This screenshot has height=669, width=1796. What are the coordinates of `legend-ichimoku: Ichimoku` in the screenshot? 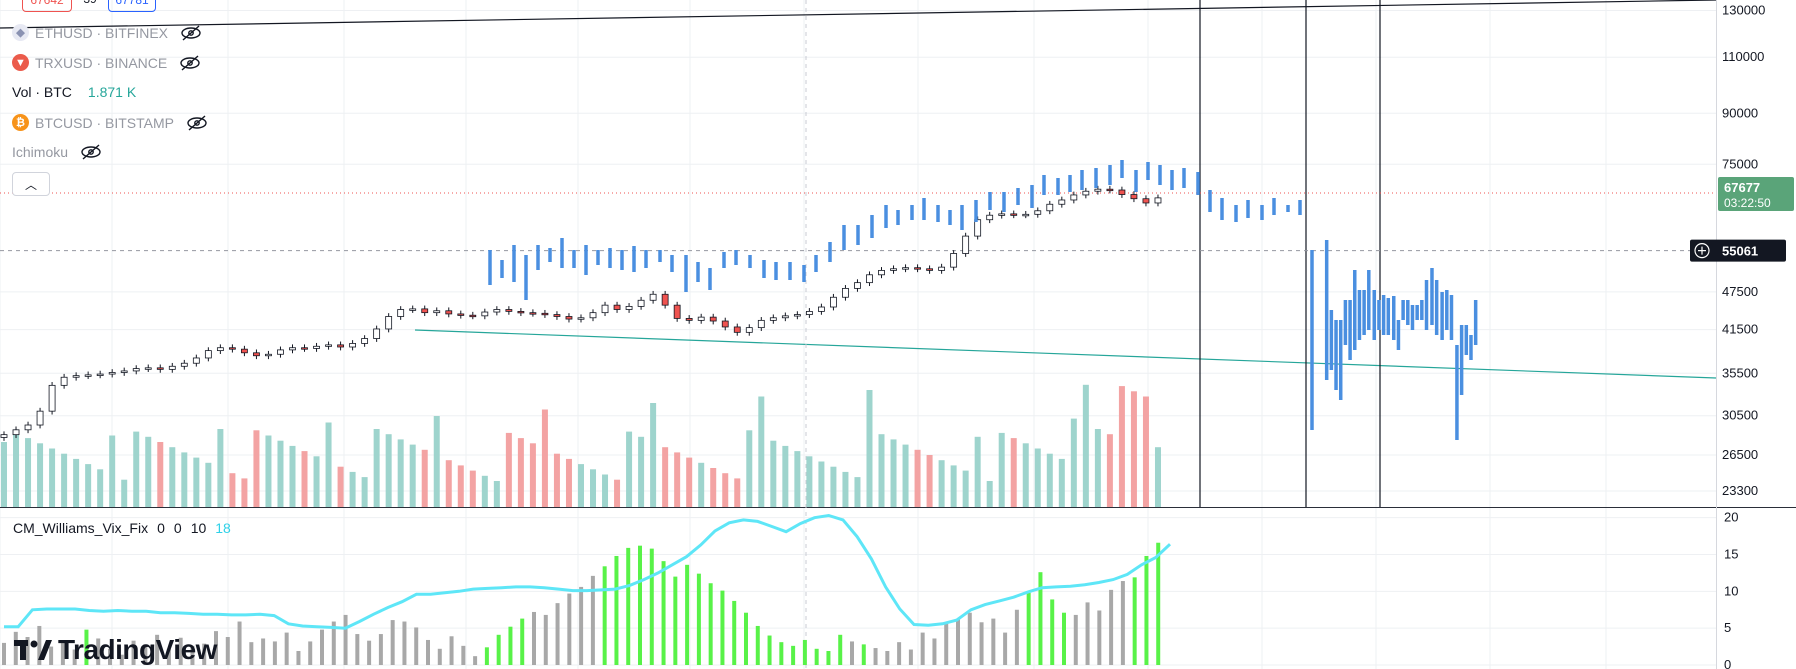 It's located at (57, 152).